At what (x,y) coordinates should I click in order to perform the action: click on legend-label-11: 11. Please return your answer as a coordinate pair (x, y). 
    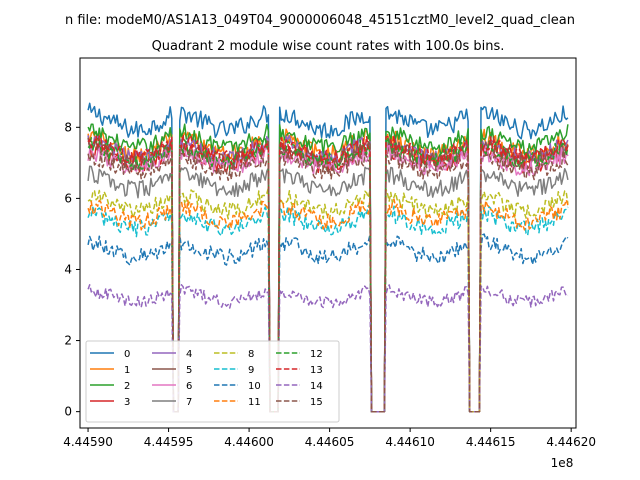
    Looking at the image, I should click on (254, 402).